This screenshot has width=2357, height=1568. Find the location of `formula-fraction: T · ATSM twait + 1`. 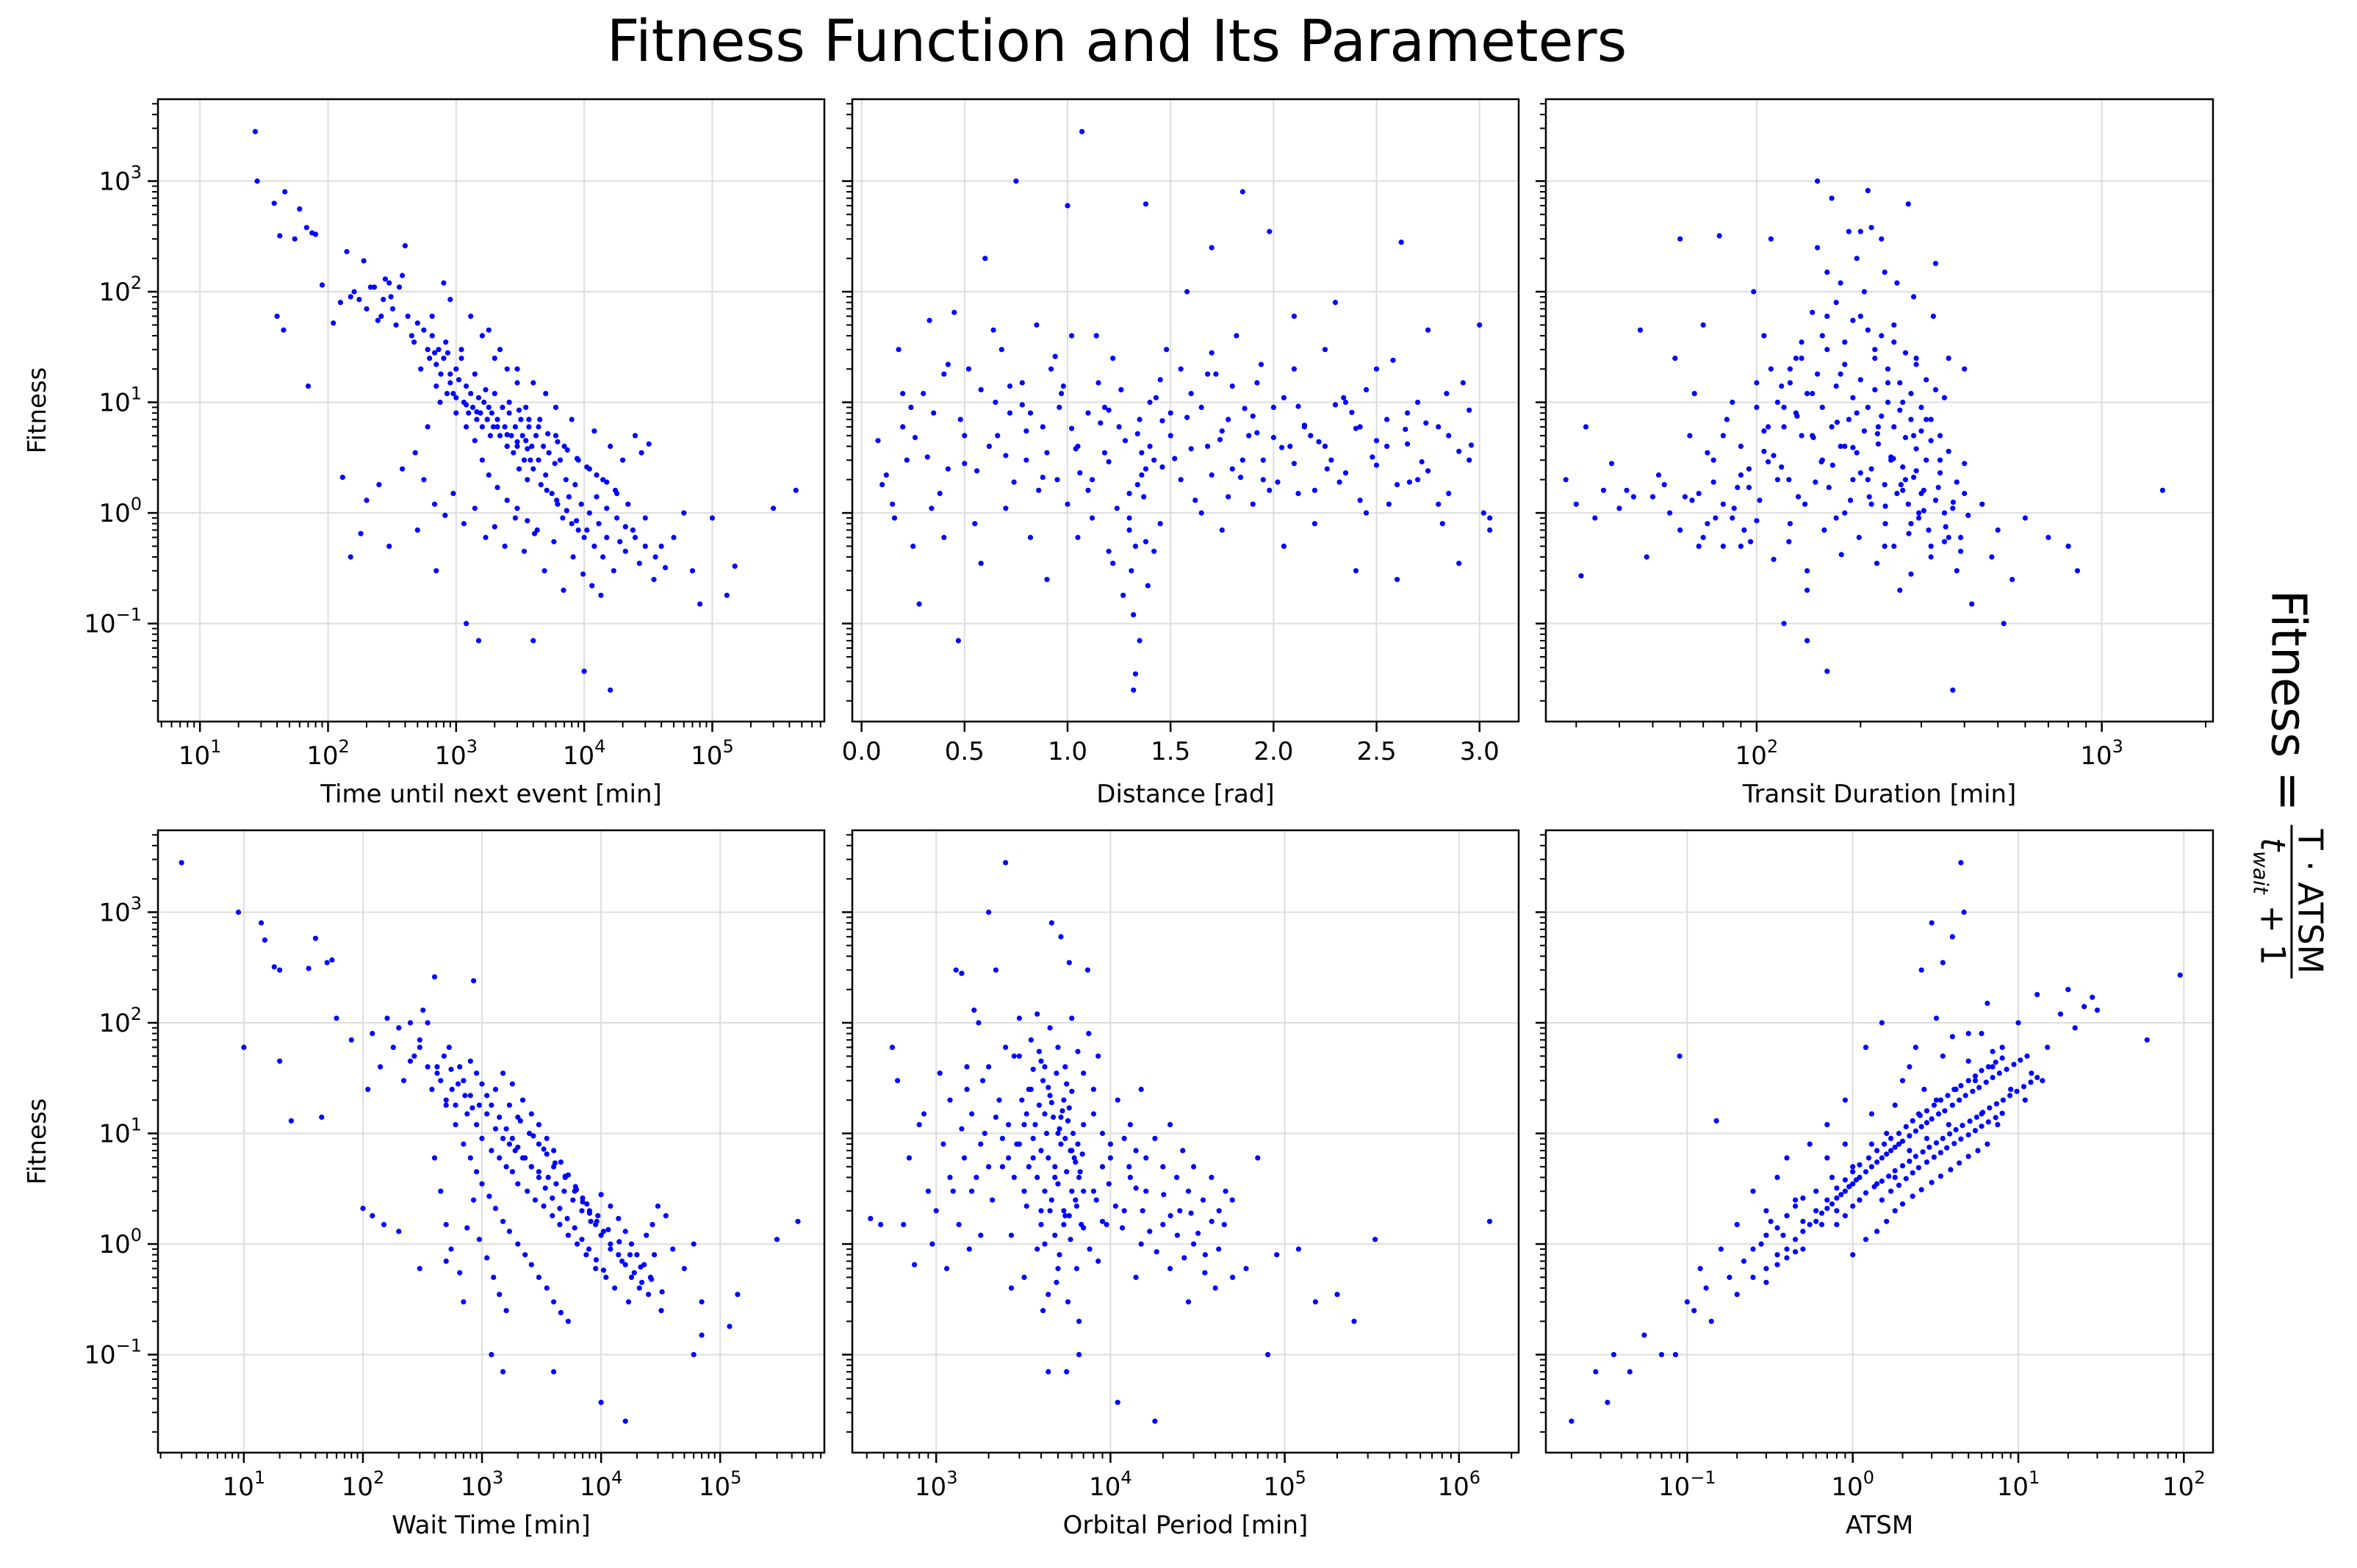

formula-fraction: T · ATSM twait + 1 is located at coordinates (2289, 902).